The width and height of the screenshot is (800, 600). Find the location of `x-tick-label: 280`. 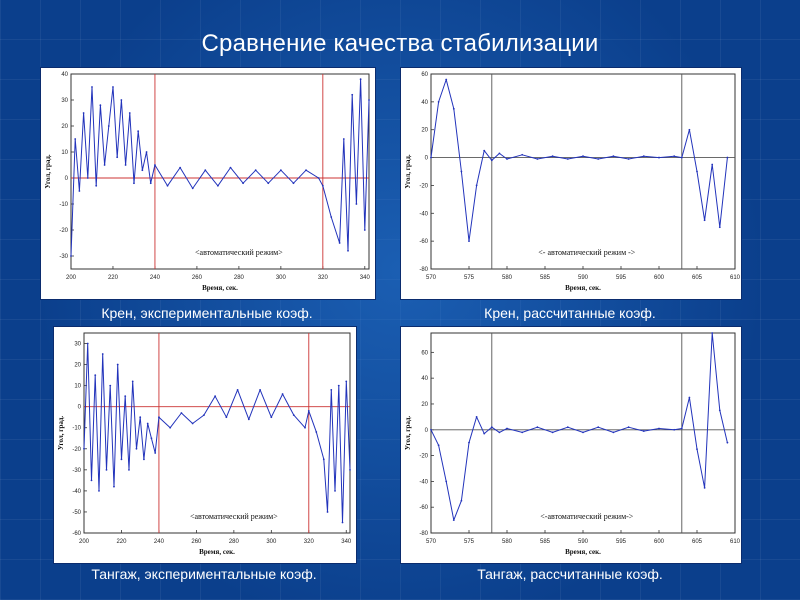

x-tick-label: 280 is located at coordinates (239, 278).